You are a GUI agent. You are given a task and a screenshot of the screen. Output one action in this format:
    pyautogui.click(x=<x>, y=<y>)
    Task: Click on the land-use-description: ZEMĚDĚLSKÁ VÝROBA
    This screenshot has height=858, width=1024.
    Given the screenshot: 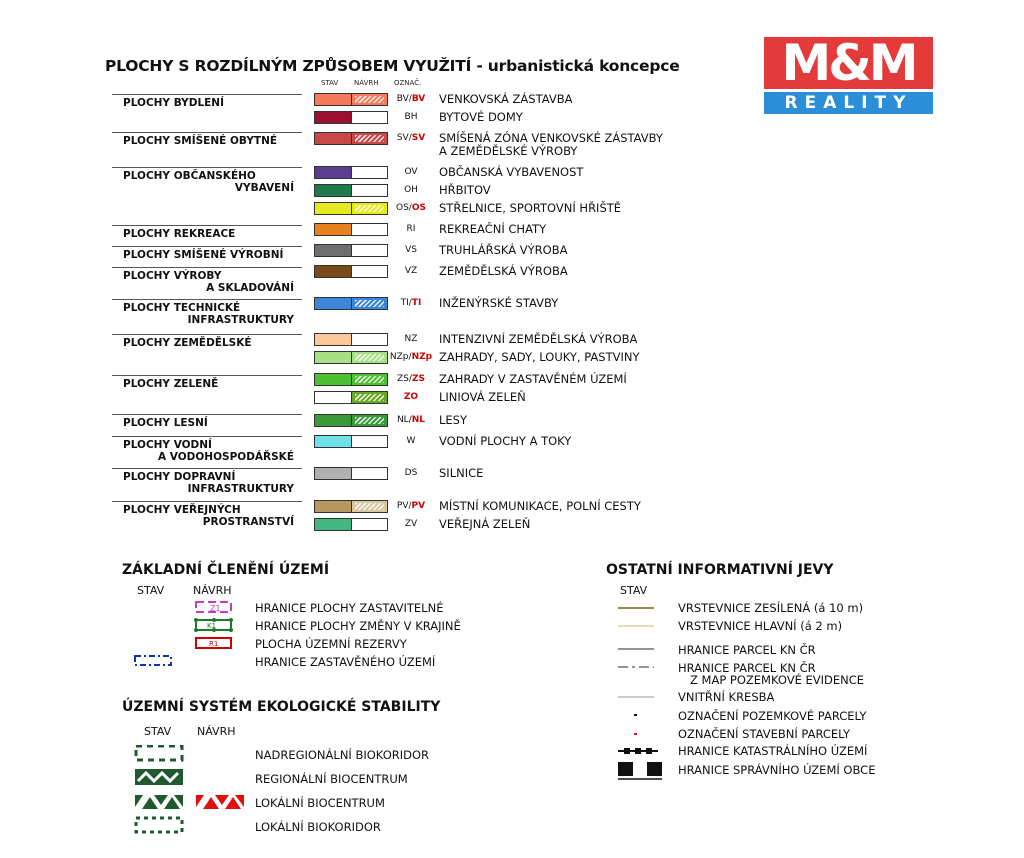 What is the action you would take?
    pyautogui.click(x=503, y=271)
    